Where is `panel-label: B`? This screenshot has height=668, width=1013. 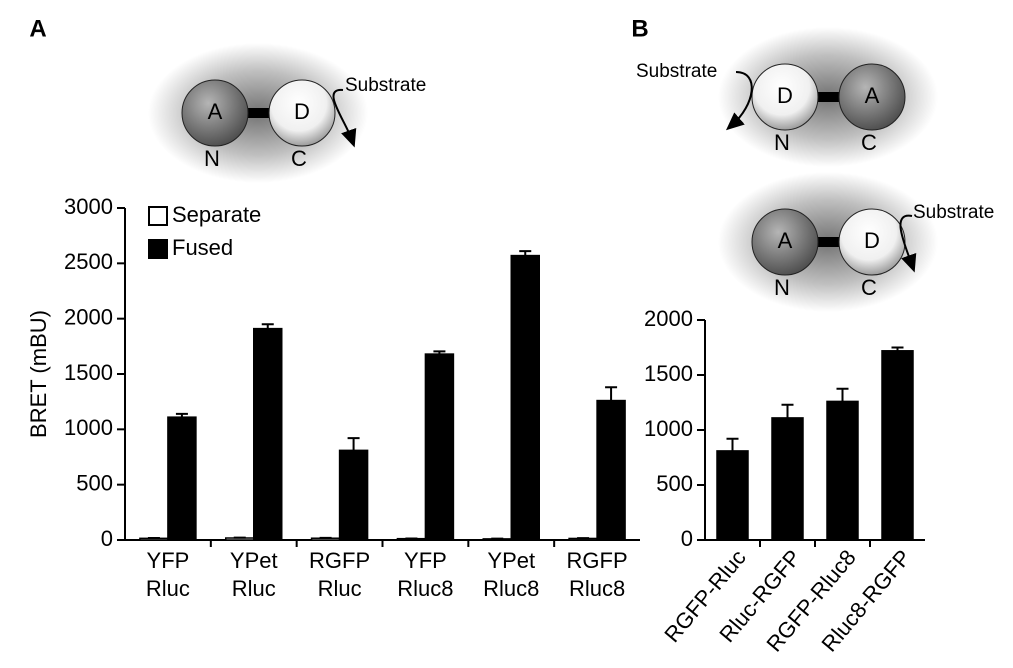
panel-label: B is located at coordinates (639, 28).